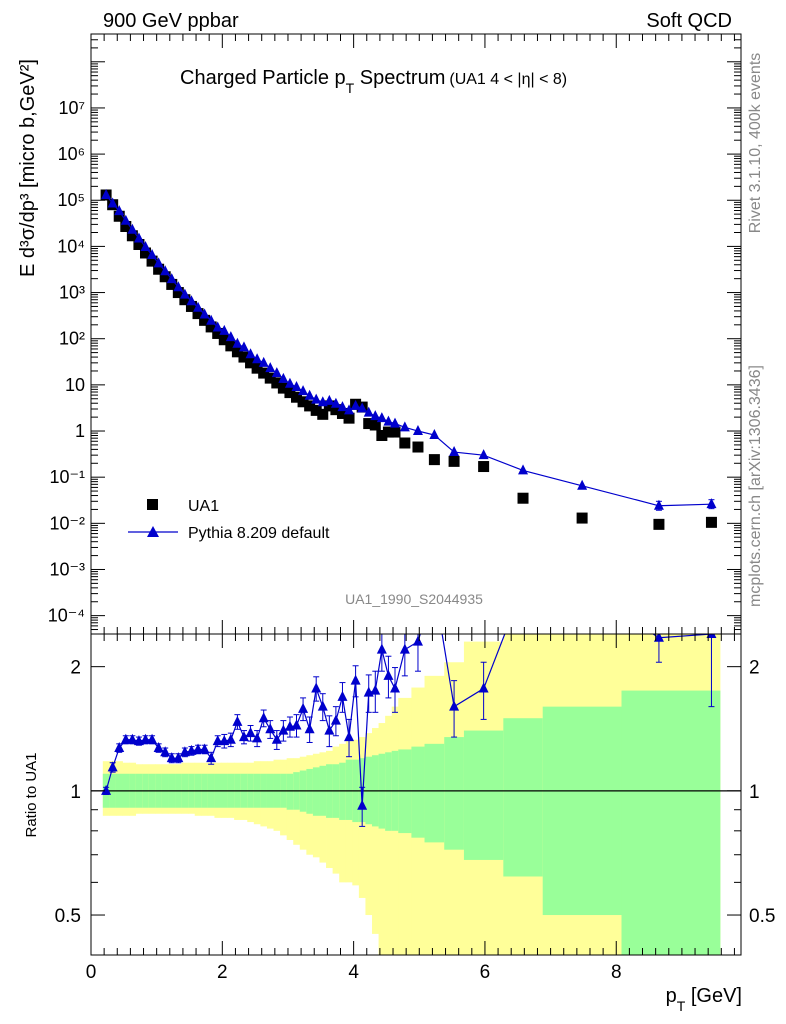 The width and height of the screenshot is (786, 1024). I want to click on main-y-tick-label: 10⁵, so click(71, 200).